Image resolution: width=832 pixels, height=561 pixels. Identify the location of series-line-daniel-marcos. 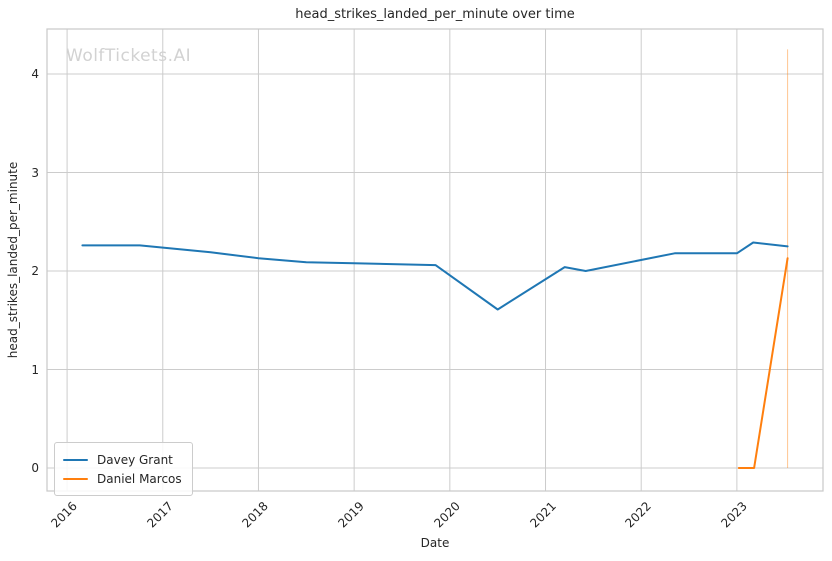
(763, 363).